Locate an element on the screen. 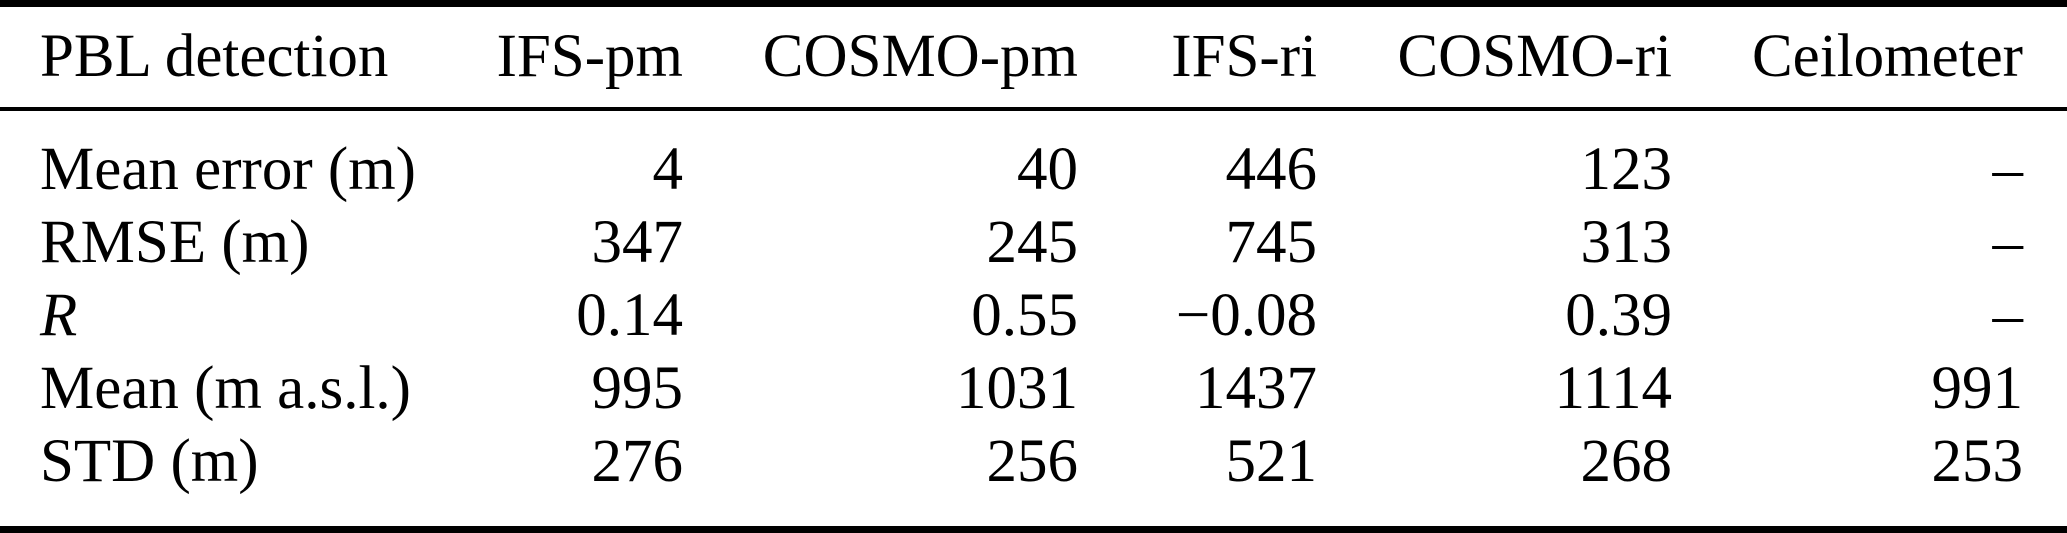  cell: 123 is located at coordinates (1626, 169).